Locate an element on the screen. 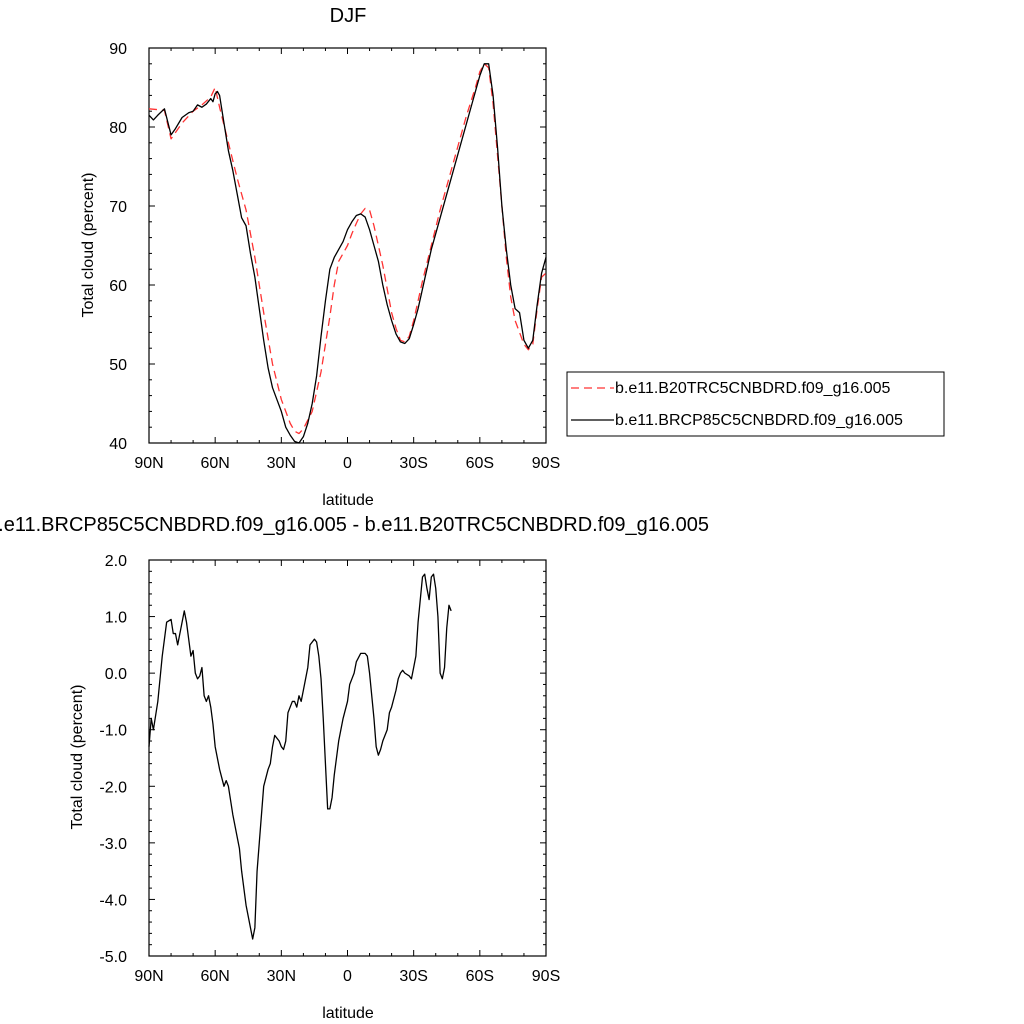 This screenshot has height=1024, width=1024. y-tick-label: -5.0 is located at coordinates (113, 957).